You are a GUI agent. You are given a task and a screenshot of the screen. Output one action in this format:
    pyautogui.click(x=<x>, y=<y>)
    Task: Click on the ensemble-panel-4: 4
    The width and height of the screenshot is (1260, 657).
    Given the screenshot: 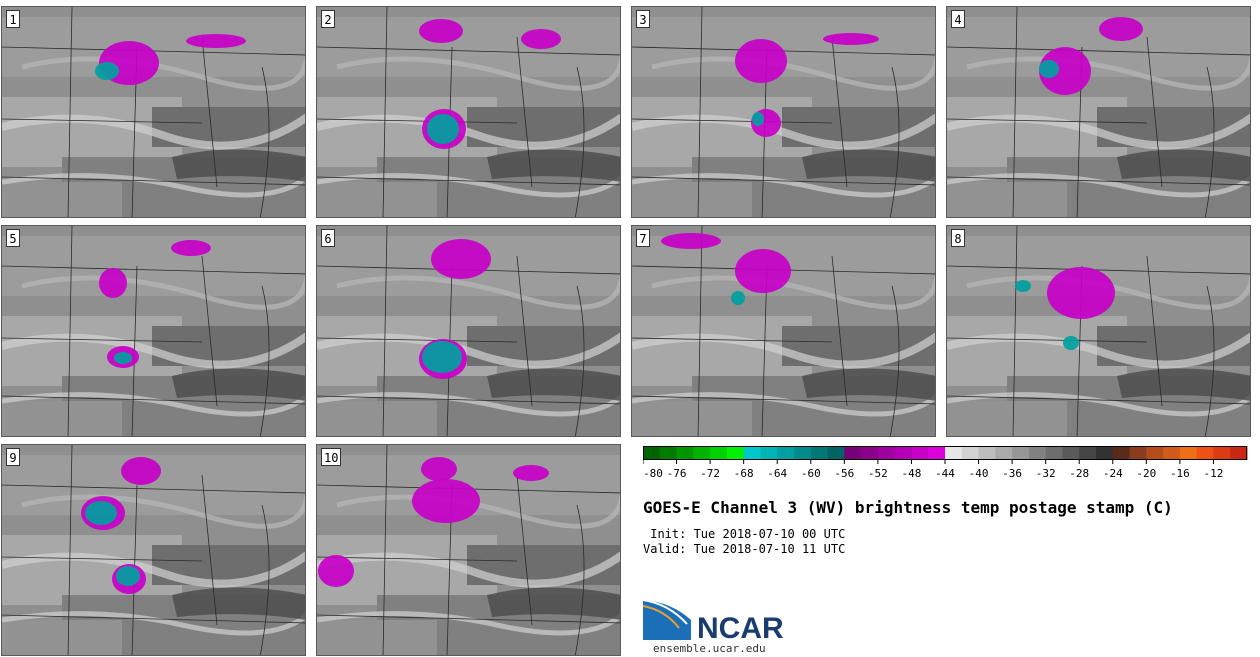 What is the action you would take?
    pyautogui.click(x=1098, y=112)
    